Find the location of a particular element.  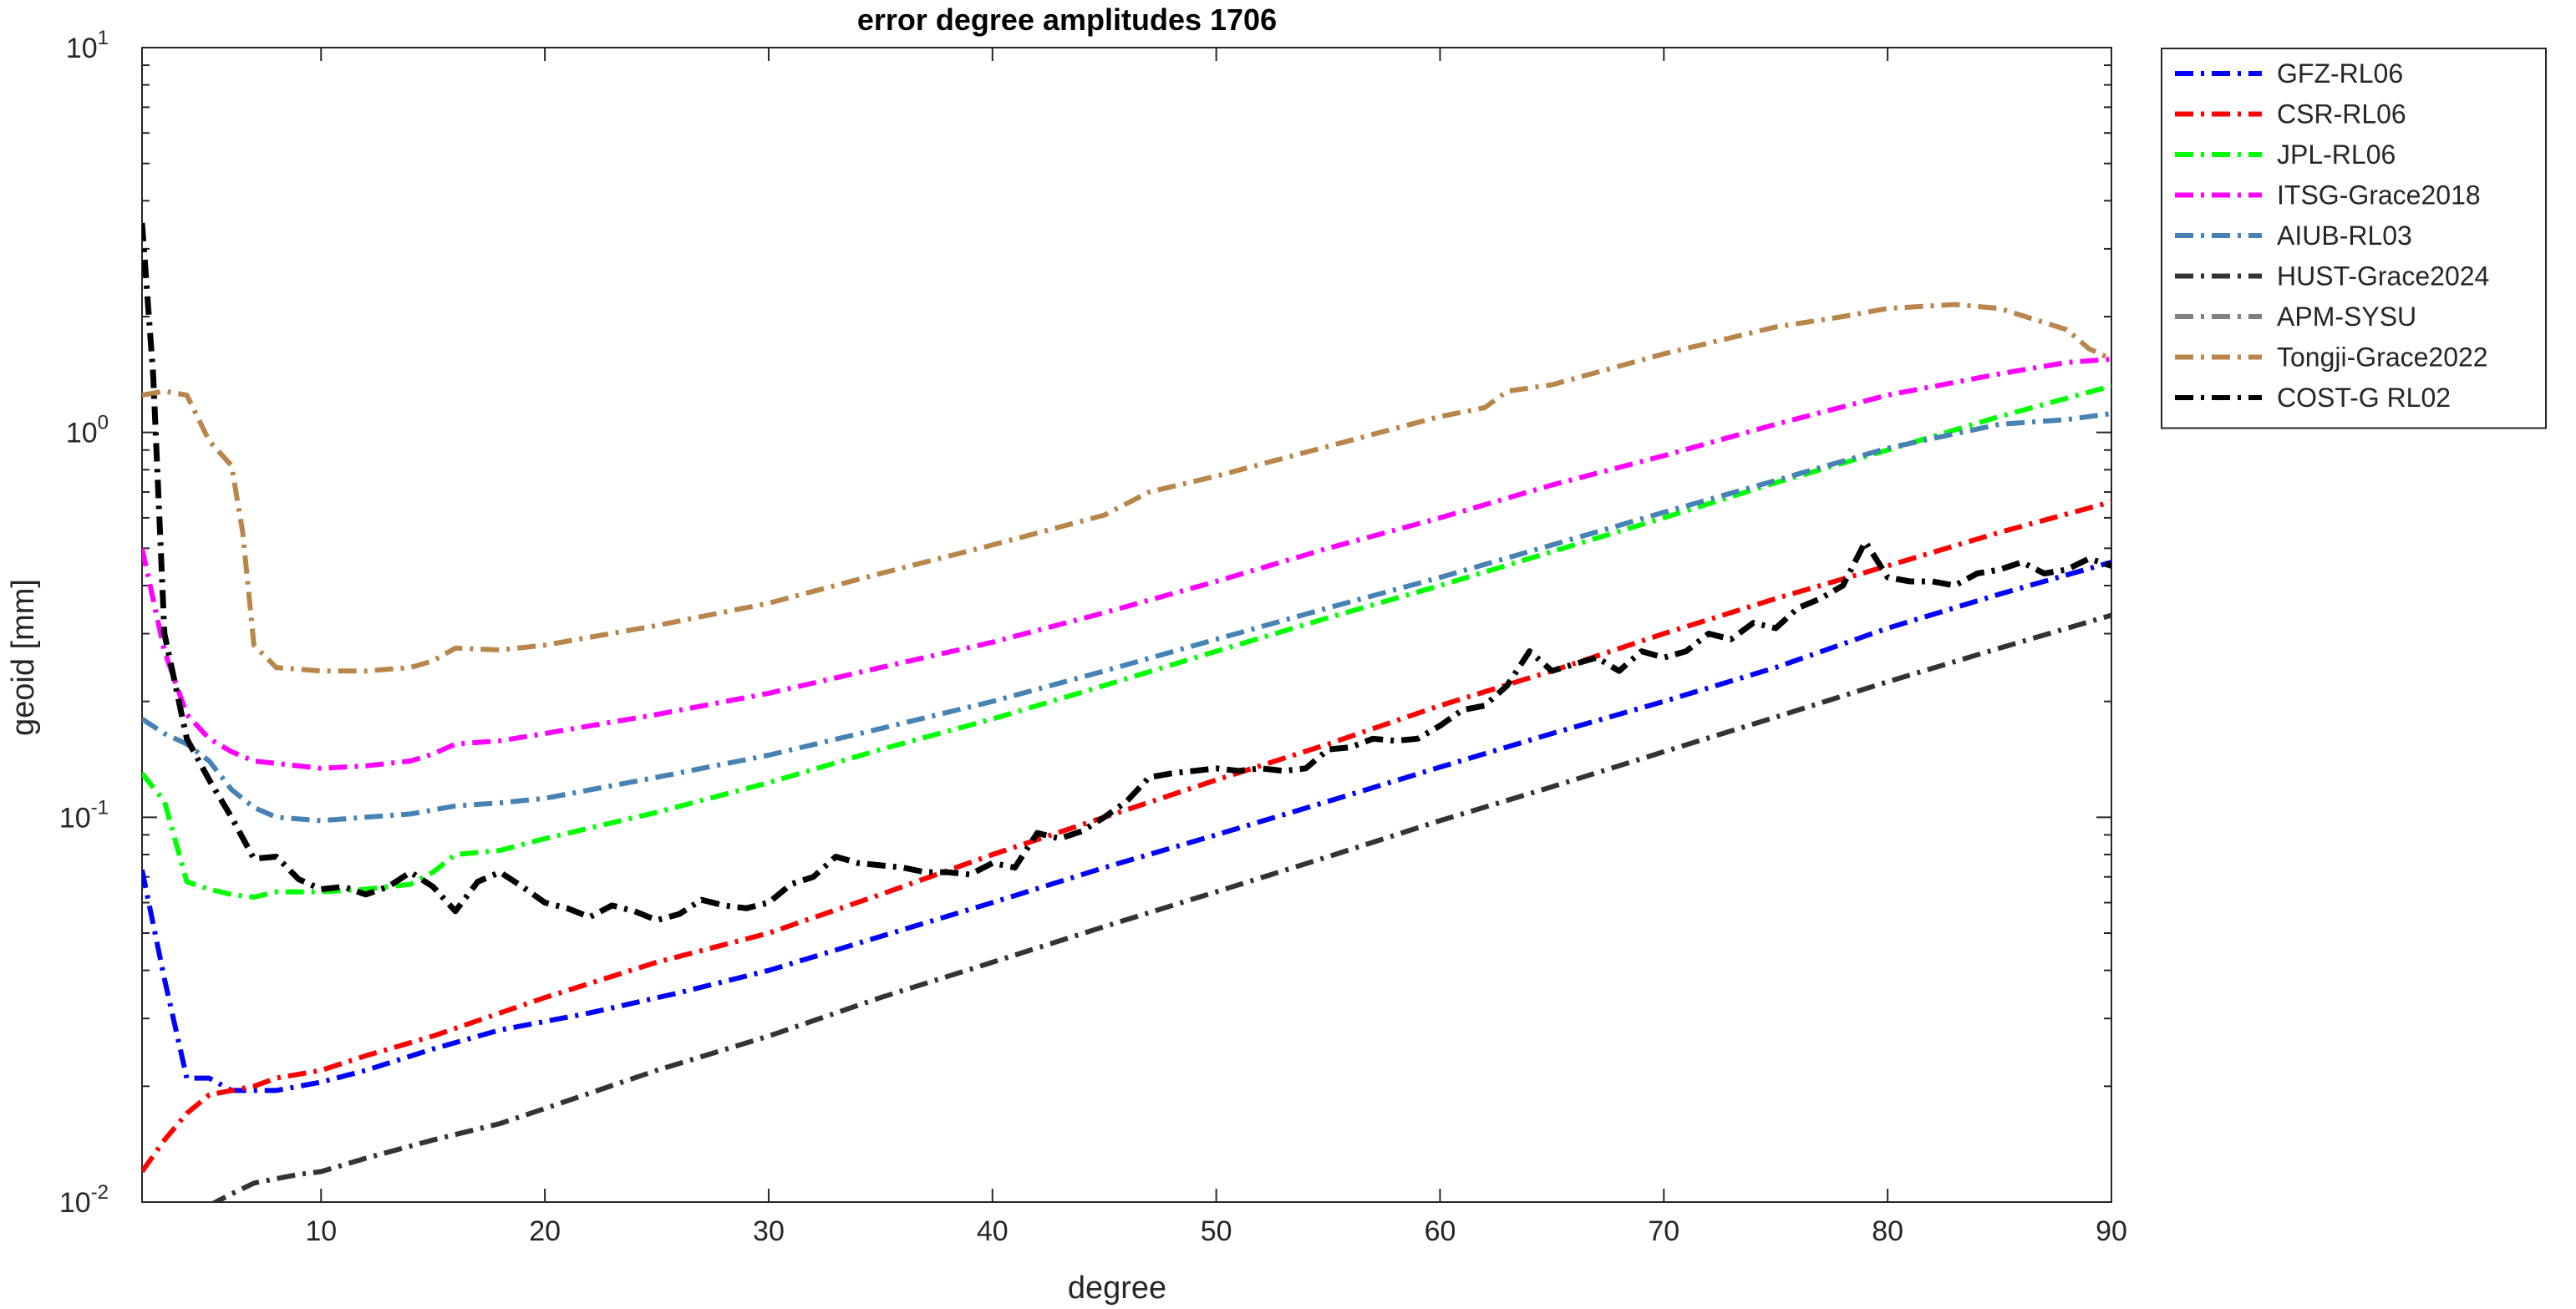

x-tick-label: 90 is located at coordinates (2111, 1231).